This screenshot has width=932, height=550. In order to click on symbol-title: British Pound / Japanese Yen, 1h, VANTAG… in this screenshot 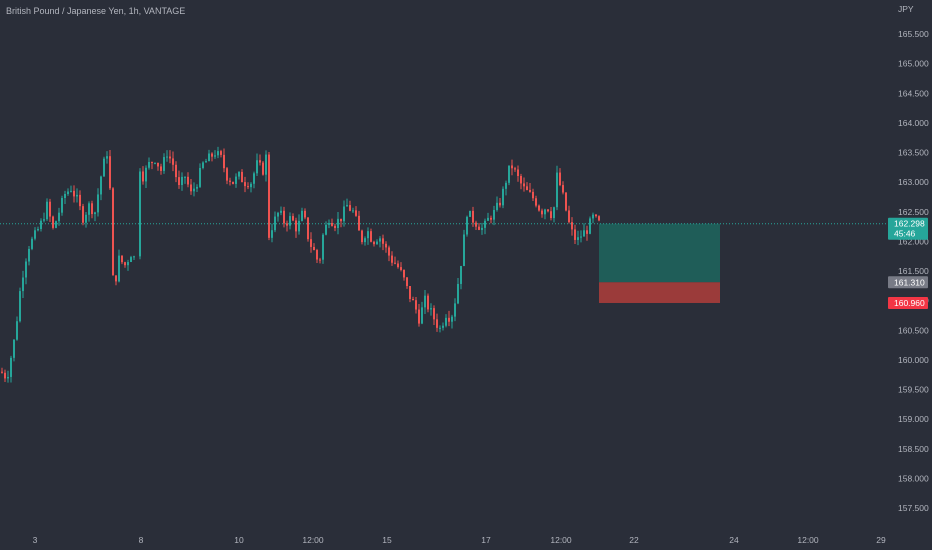, I will do `click(96, 11)`.